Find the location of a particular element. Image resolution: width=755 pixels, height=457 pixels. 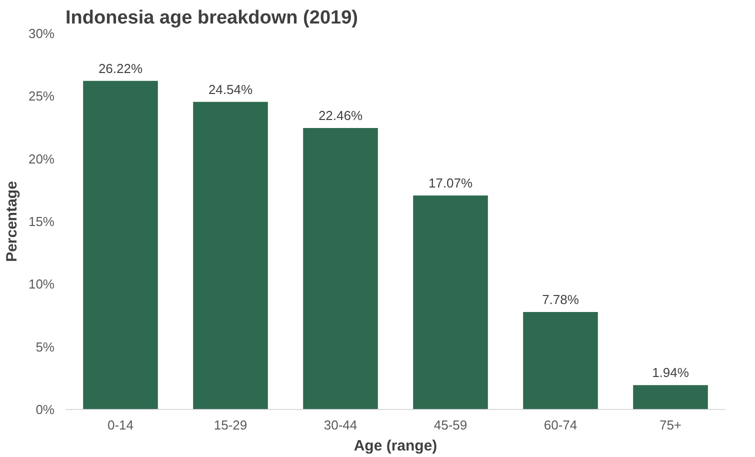

y-tick-label: 15% is located at coordinates (41, 221).